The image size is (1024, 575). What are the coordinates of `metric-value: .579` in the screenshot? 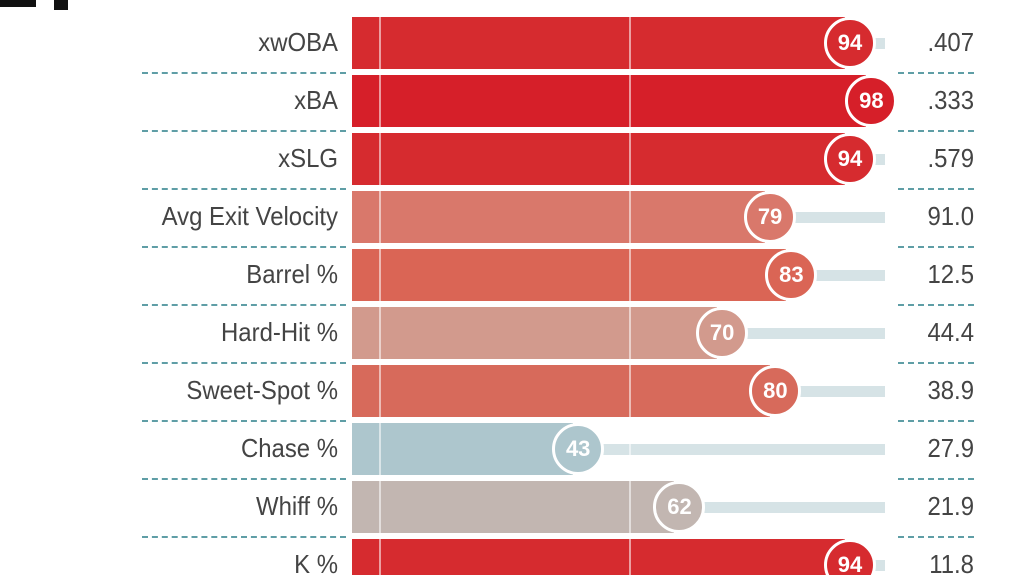 It's located at (950, 158).